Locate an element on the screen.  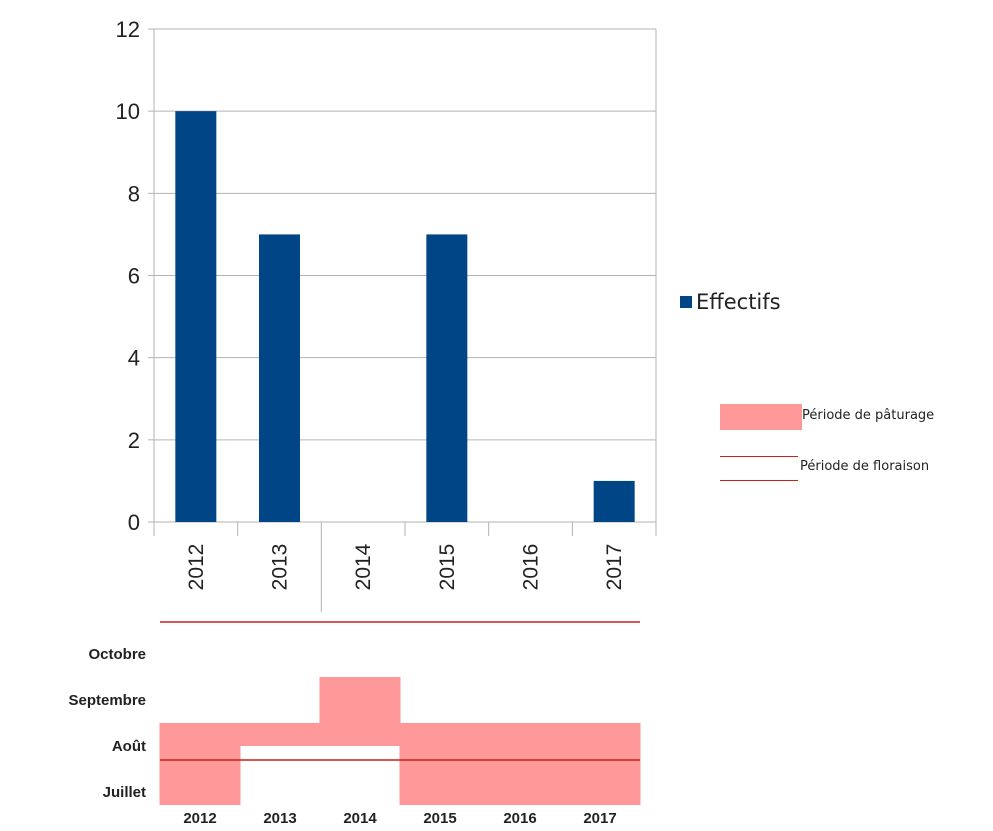
legend-effectifs-label: Effectifs is located at coordinates (738, 302).